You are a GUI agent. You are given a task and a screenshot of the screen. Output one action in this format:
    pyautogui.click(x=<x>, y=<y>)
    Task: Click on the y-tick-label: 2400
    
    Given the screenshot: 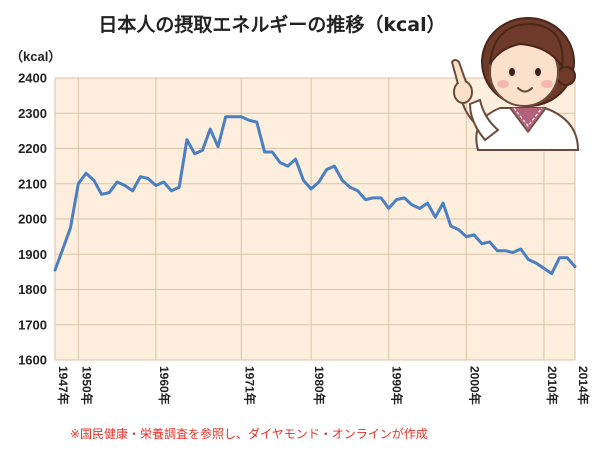 What is the action you would take?
    pyautogui.click(x=32, y=78)
    